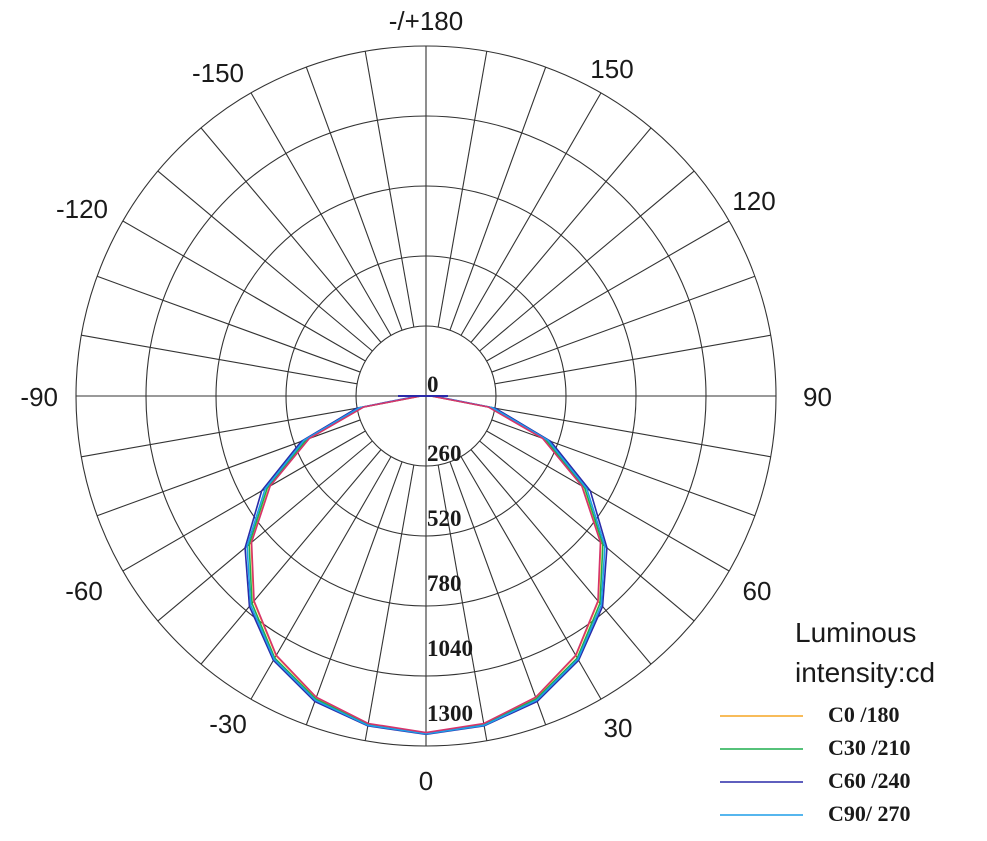 The width and height of the screenshot is (987, 841). I want to click on angle-label: 90, so click(817, 397).